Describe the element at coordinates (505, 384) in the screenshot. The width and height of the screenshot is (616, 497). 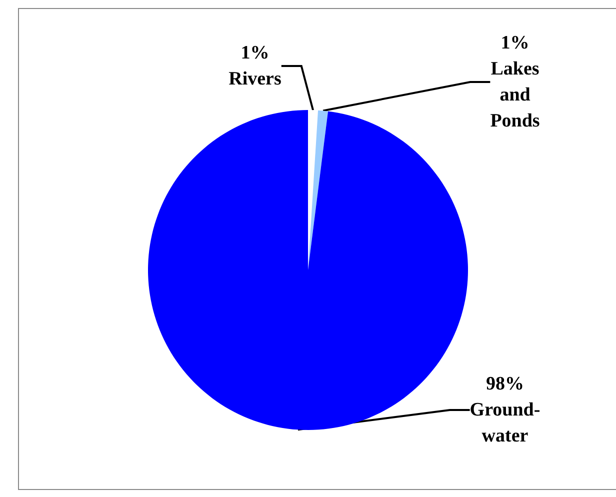
I see `data-label: 98%` at that location.